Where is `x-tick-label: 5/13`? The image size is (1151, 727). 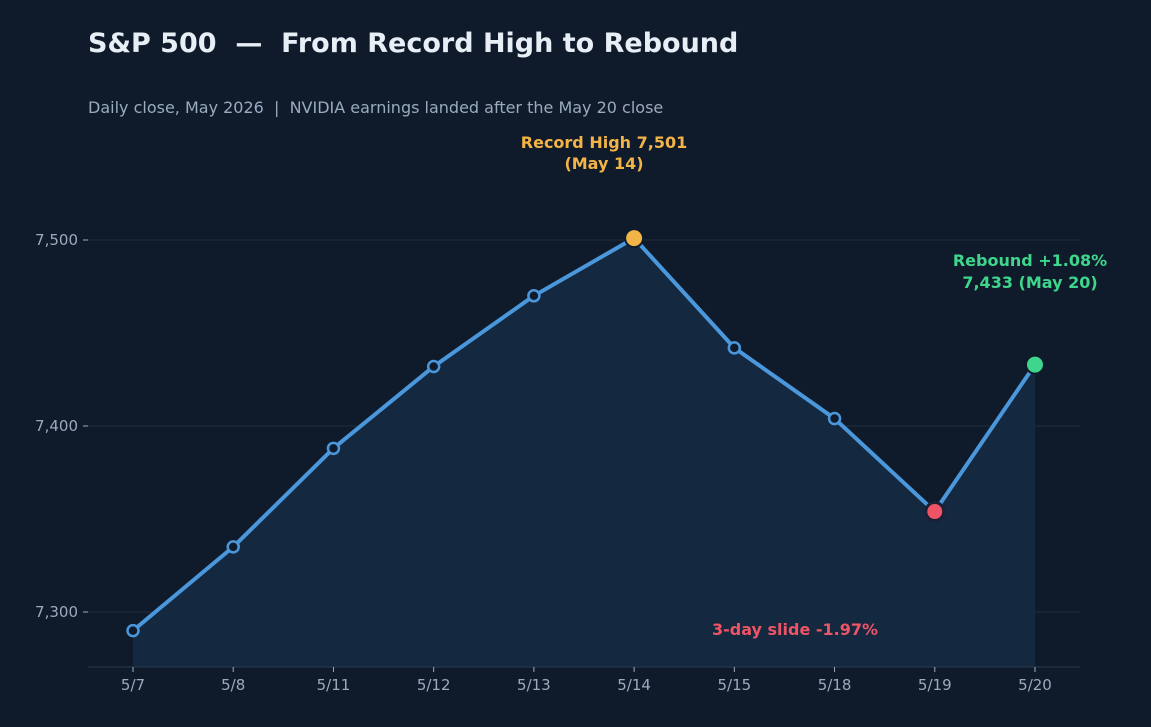
x-tick-label: 5/13 is located at coordinates (534, 685).